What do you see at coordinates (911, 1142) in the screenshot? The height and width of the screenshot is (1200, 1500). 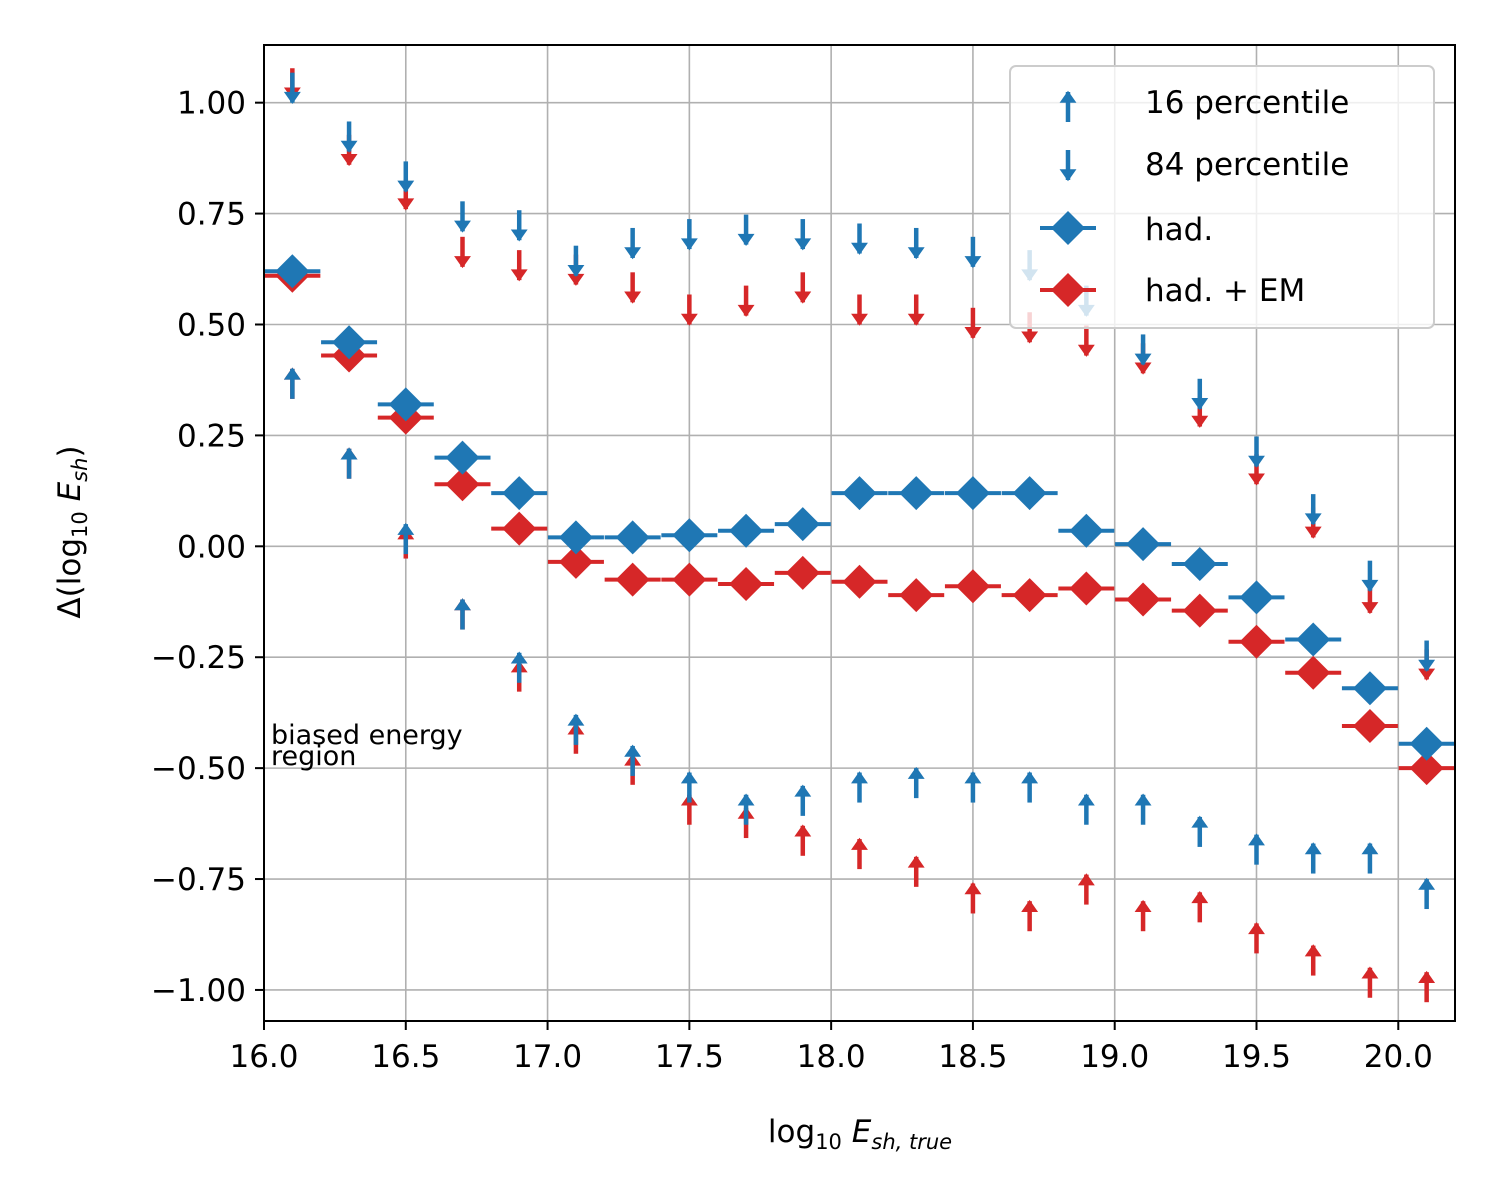 I see `x-axis-title-sub2: sh, true` at bounding box center [911, 1142].